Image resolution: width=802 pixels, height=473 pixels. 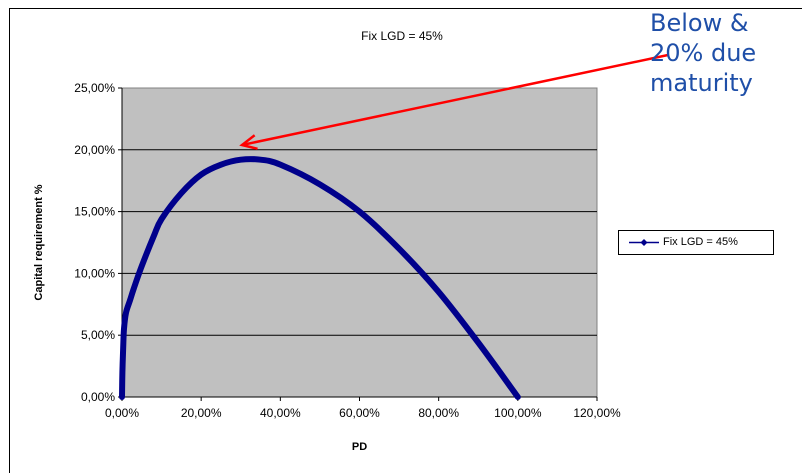 I want to click on x-tick-label: 0,00%, so click(x=122, y=413).